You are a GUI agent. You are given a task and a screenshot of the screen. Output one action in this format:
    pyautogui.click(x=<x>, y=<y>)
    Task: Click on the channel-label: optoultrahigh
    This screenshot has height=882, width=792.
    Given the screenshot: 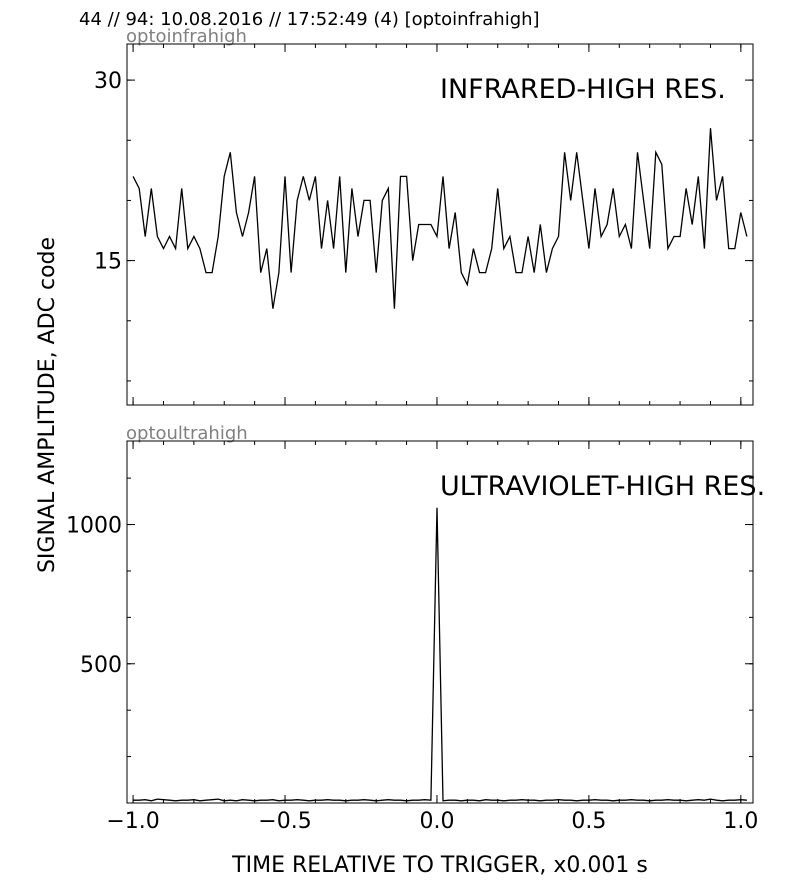 What is the action you would take?
    pyautogui.click(x=187, y=433)
    